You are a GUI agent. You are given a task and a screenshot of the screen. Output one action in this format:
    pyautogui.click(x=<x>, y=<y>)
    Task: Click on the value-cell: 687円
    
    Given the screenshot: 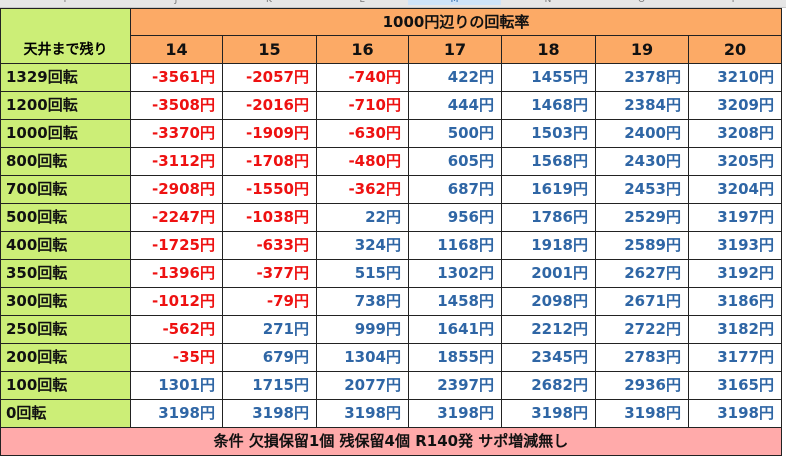 What is the action you would take?
    pyautogui.click(x=455, y=189)
    